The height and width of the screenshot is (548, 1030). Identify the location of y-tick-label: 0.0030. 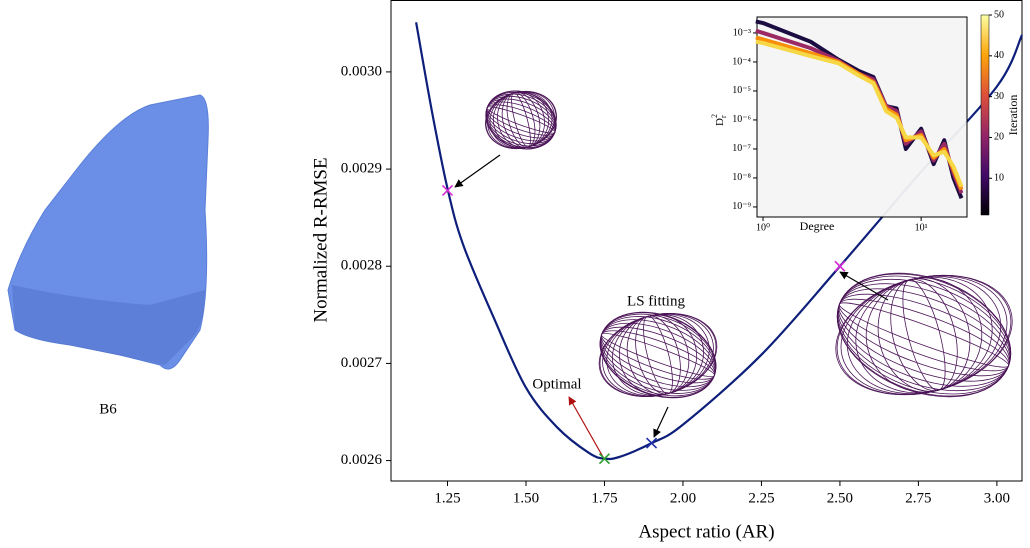
(361, 71).